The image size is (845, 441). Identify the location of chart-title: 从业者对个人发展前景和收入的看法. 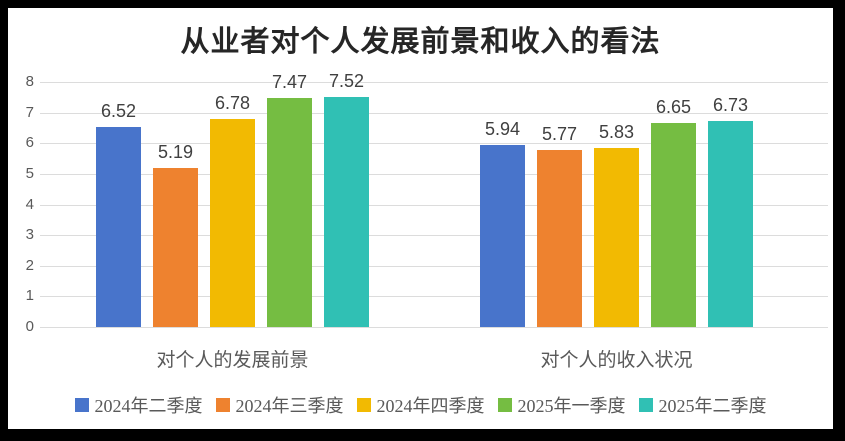
(420, 42).